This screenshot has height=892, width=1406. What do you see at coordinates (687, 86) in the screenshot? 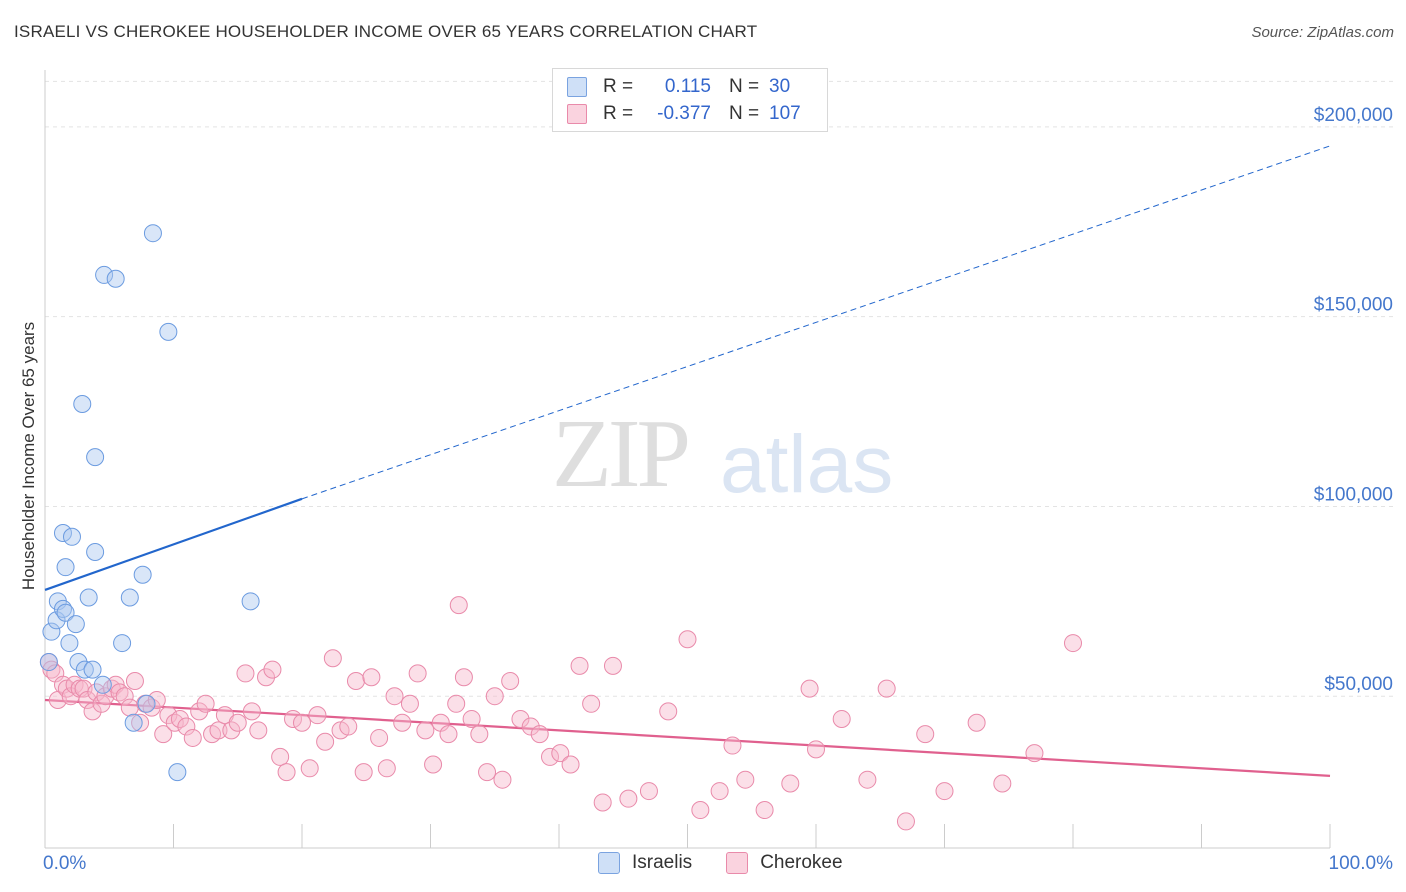
I see `r-value: 0.115` at bounding box center [687, 86].